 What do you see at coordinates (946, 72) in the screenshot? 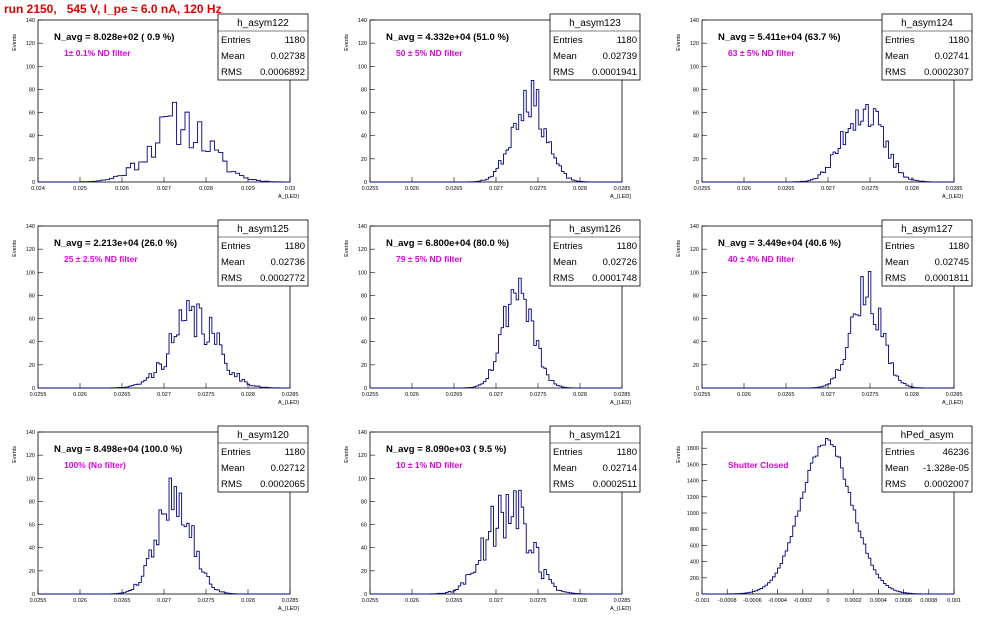
I see `stats-value: 0.0002307` at bounding box center [946, 72].